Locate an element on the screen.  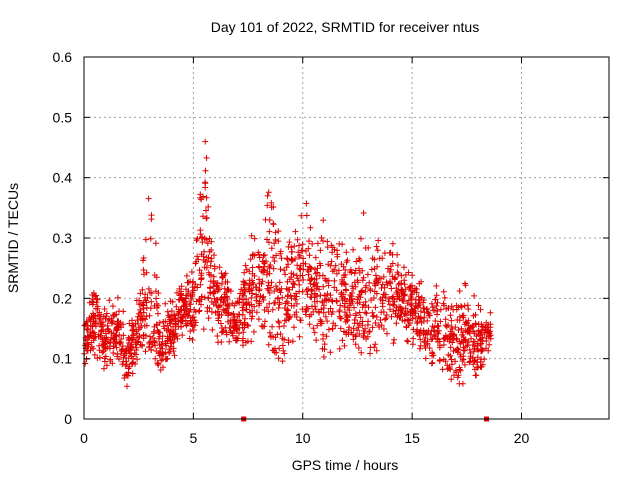
x-tick-label: 10 is located at coordinates (303, 438).